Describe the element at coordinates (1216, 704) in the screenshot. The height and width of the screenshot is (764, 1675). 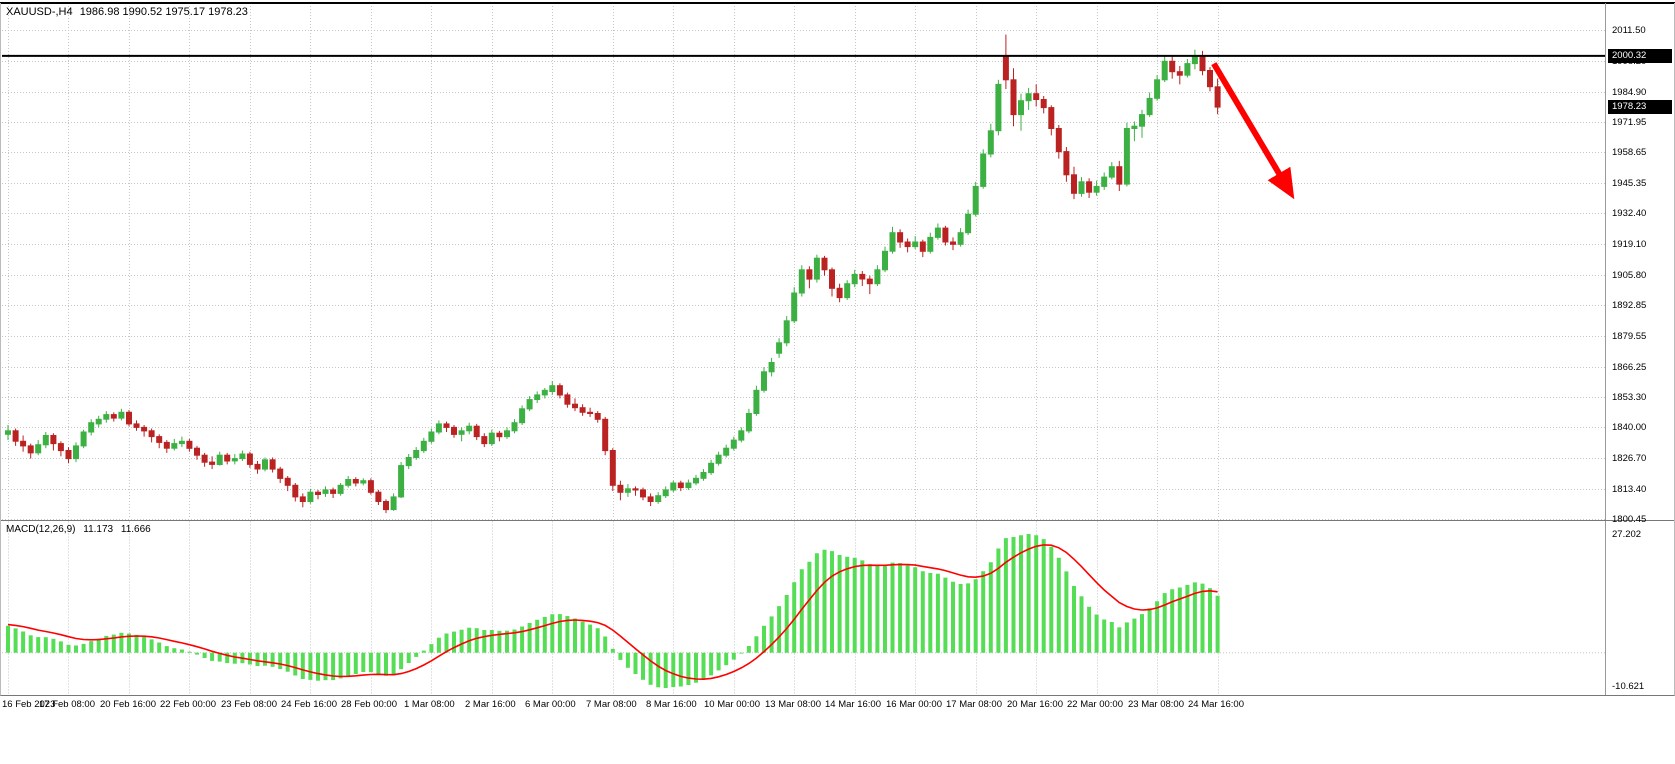
I see `time-tick-label: 24 Mar 16:00` at that location.